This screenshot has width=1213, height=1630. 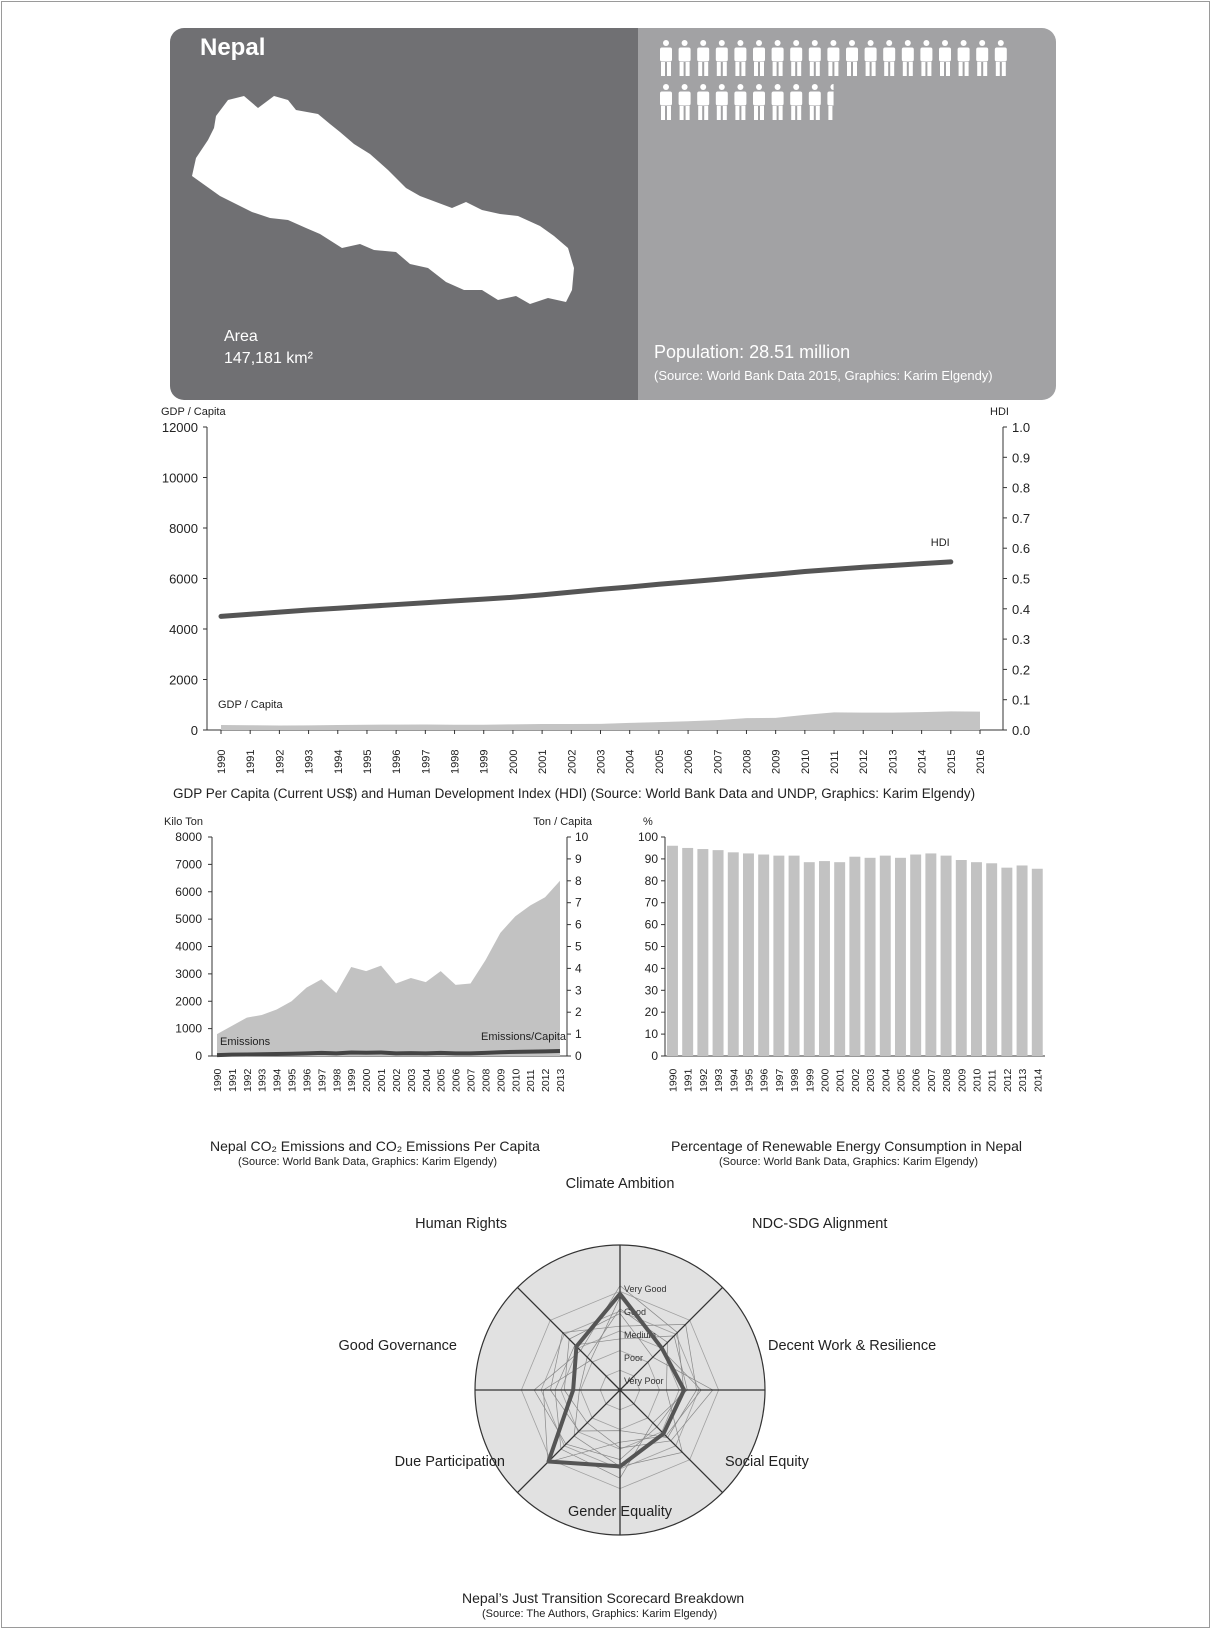 I want to click on y-tick-label: 70, so click(x=652, y=903).